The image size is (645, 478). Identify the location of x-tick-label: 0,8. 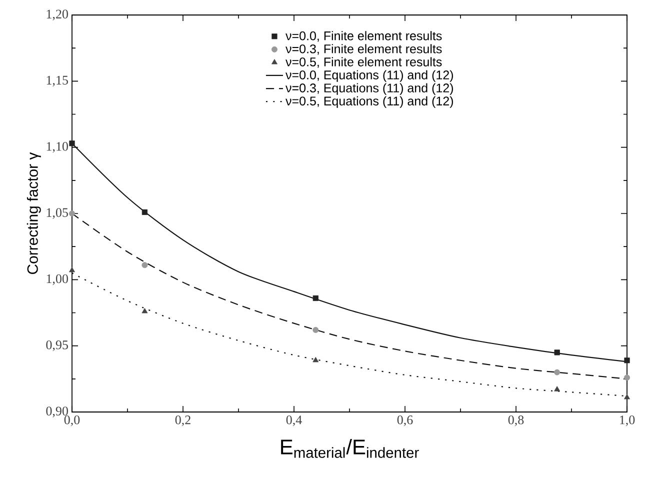
(516, 421).